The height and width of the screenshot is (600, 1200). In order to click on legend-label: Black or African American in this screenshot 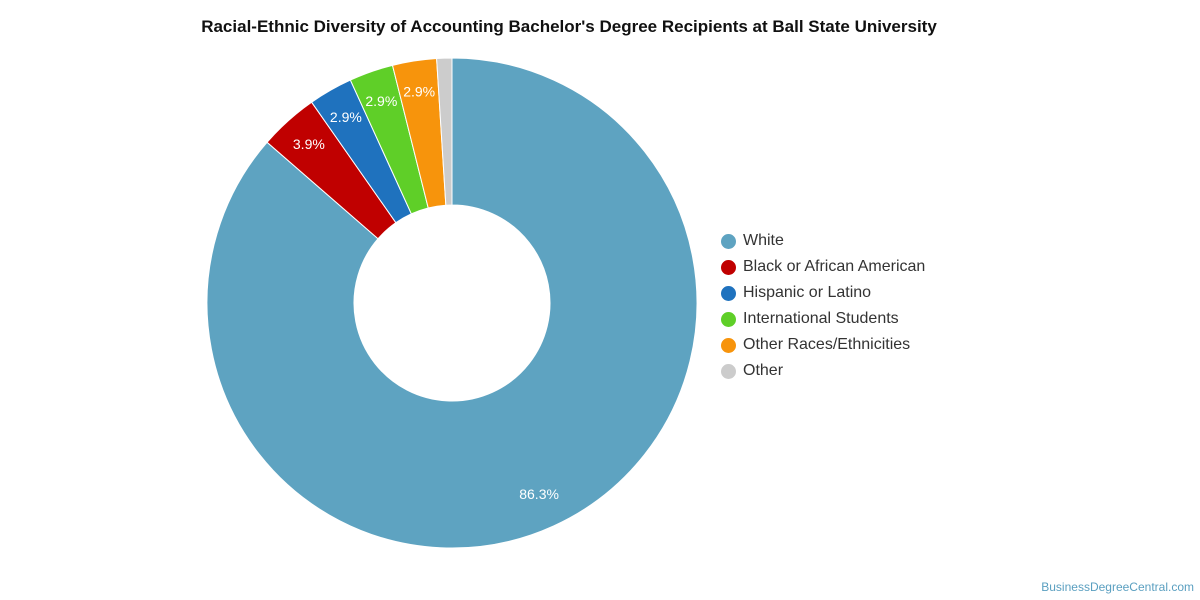, I will do `click(834, 266)`.